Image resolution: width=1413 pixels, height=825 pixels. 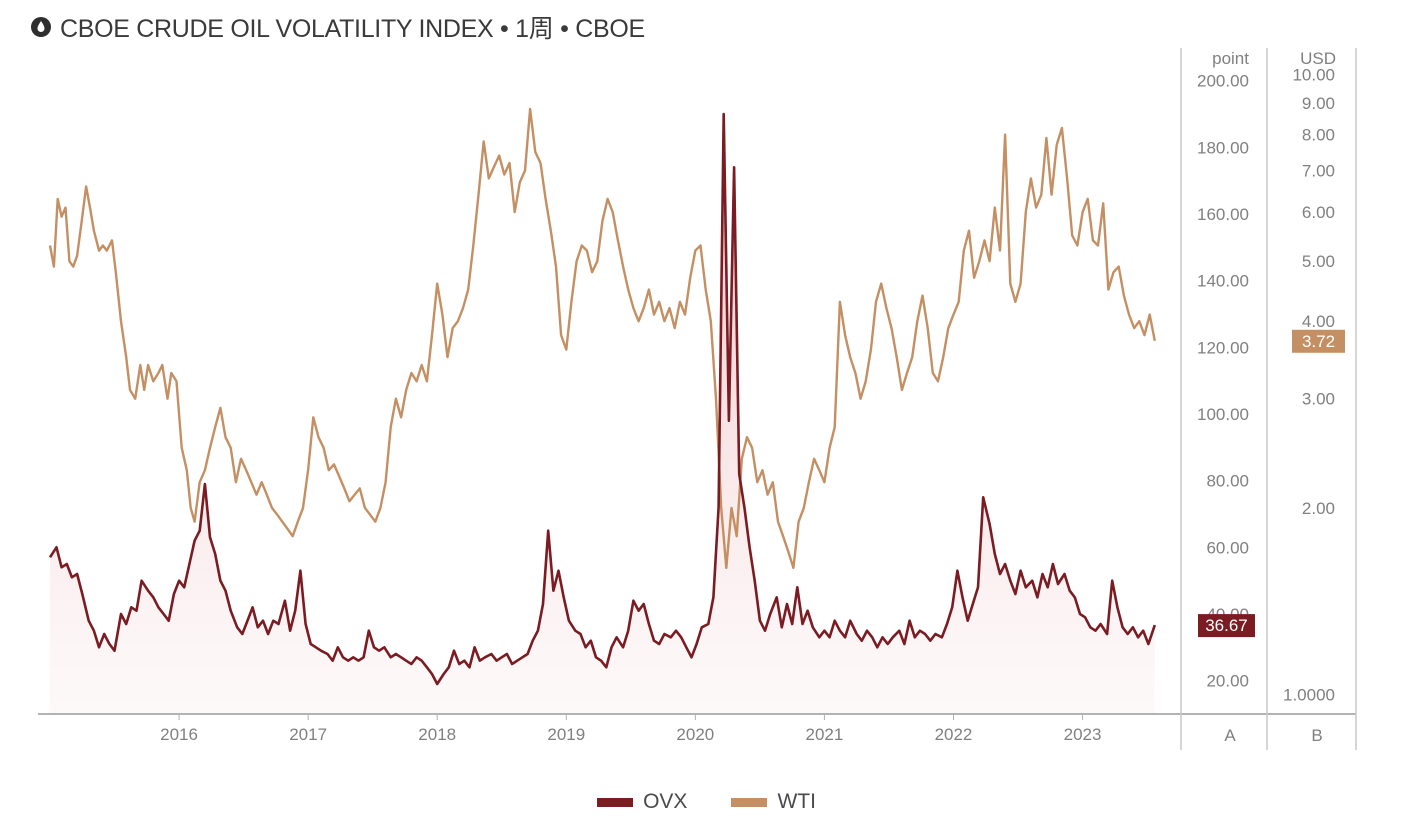 I want to click on legend-item-wti: WTI, so click(x=773, y=802).